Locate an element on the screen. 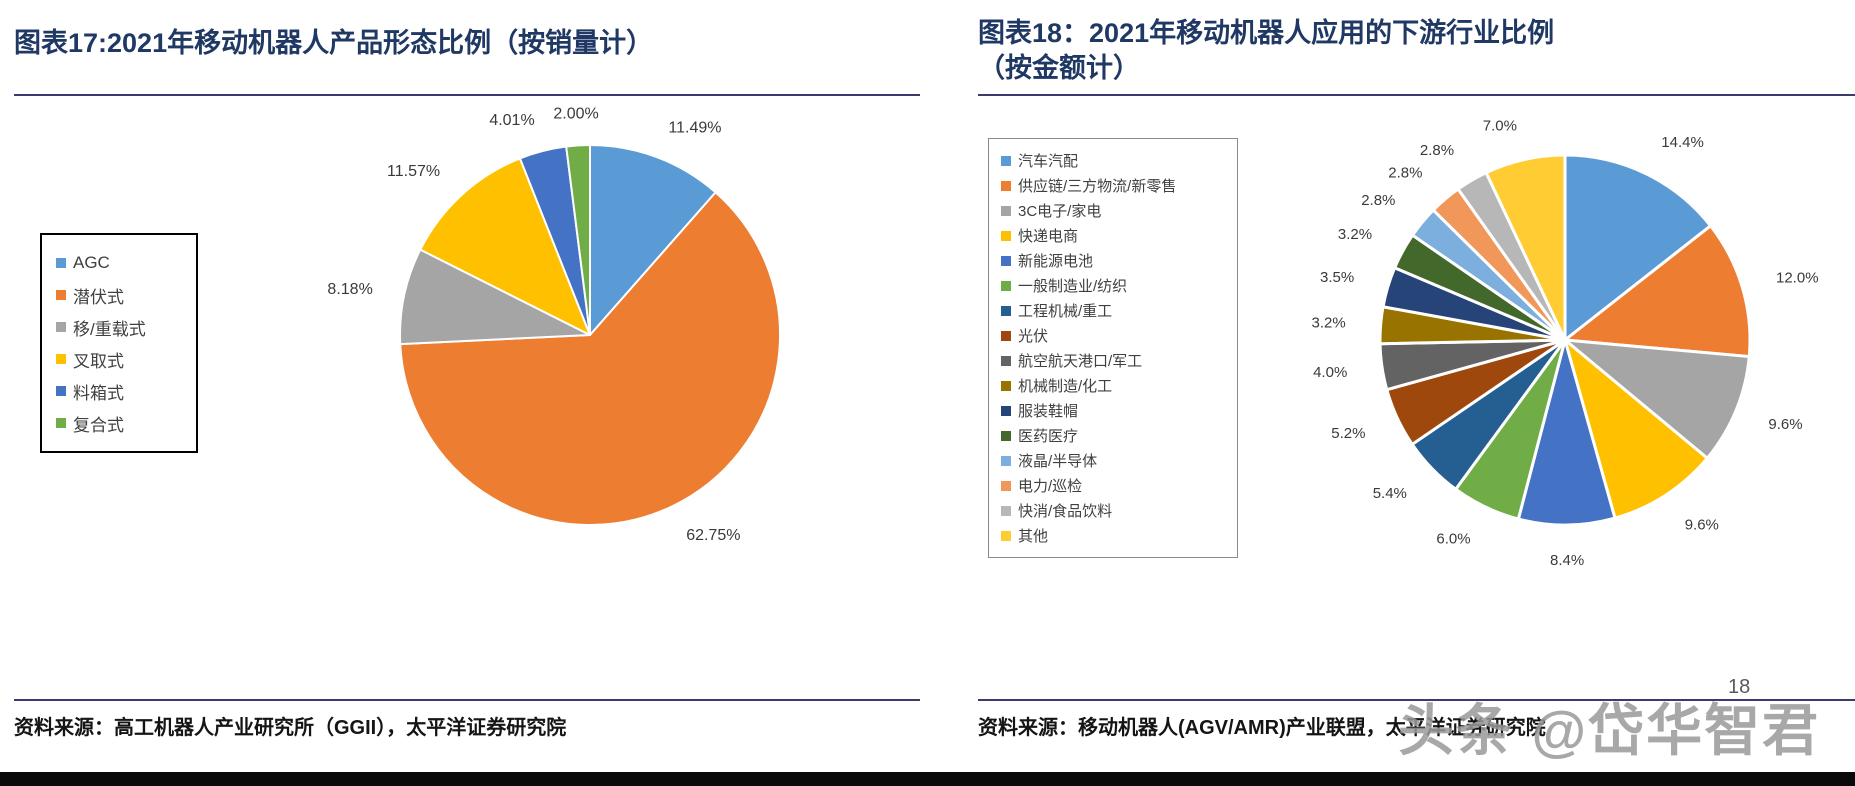  pie-value-label: 8.18% is located at coordinates (349, 289).